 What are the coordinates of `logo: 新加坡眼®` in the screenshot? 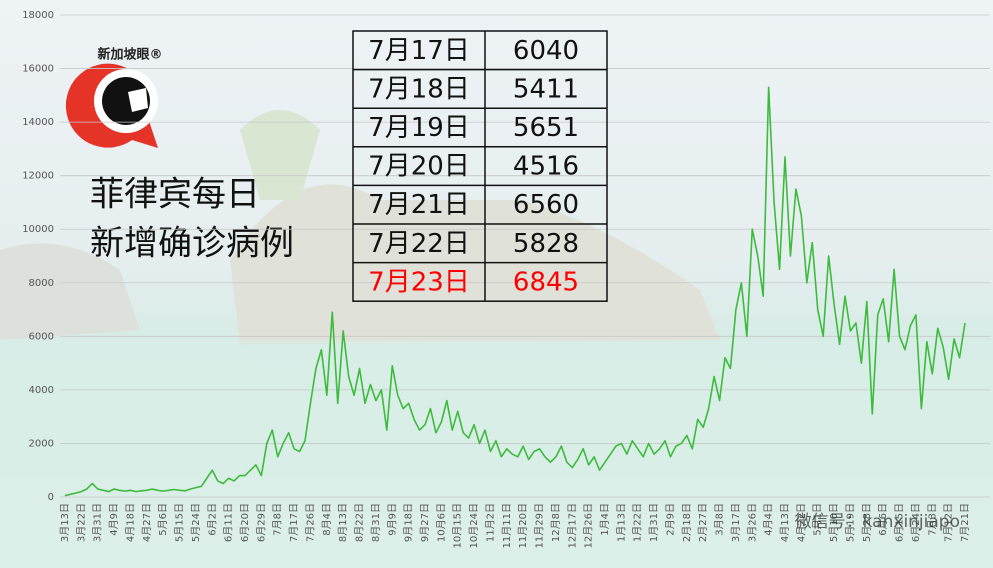 It's located at (114, 97).